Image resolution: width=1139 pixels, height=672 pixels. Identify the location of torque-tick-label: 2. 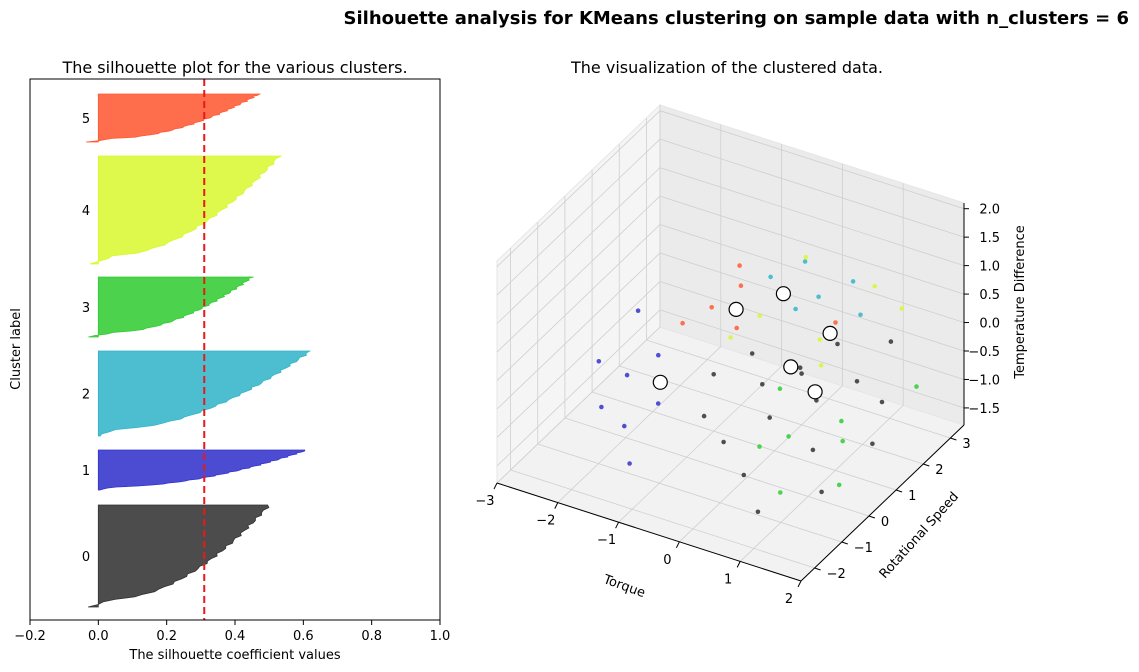
(789, 599).